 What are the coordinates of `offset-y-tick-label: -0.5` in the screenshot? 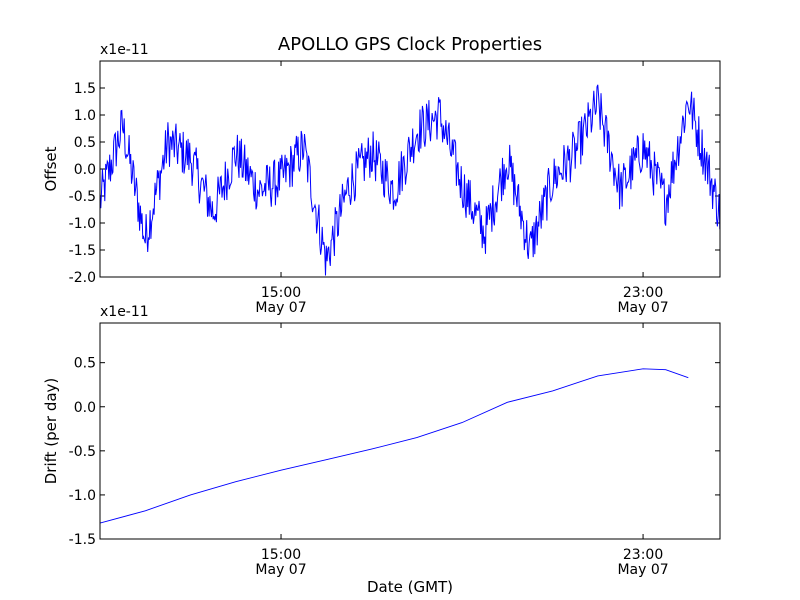 It's located at (82, 197).